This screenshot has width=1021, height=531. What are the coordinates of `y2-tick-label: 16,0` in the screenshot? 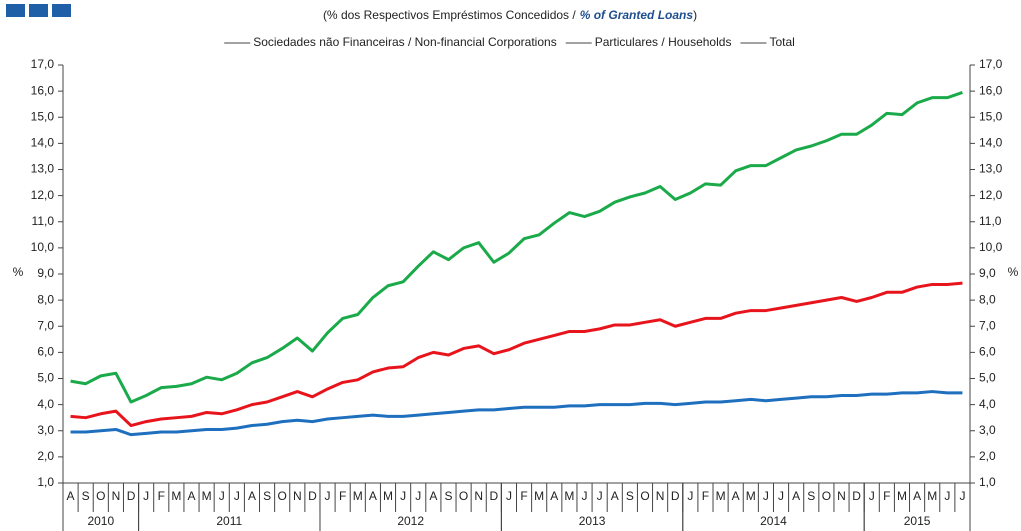 It's located at (991, 90).